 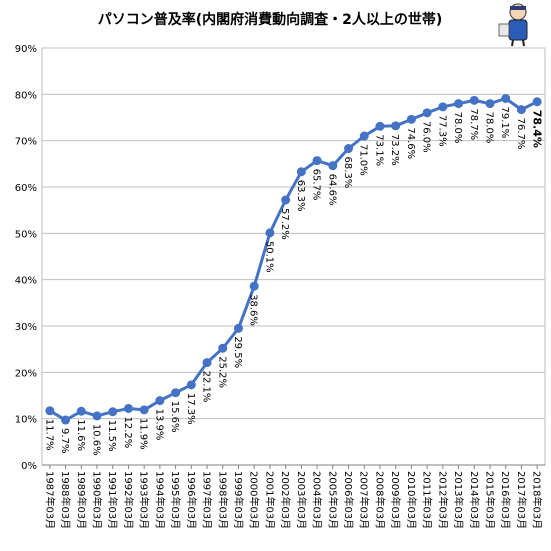 What do you see at coordinates (268, 257) in the screenshot?
I see `data-label: 50.1%` at bounding box center [268, 257].